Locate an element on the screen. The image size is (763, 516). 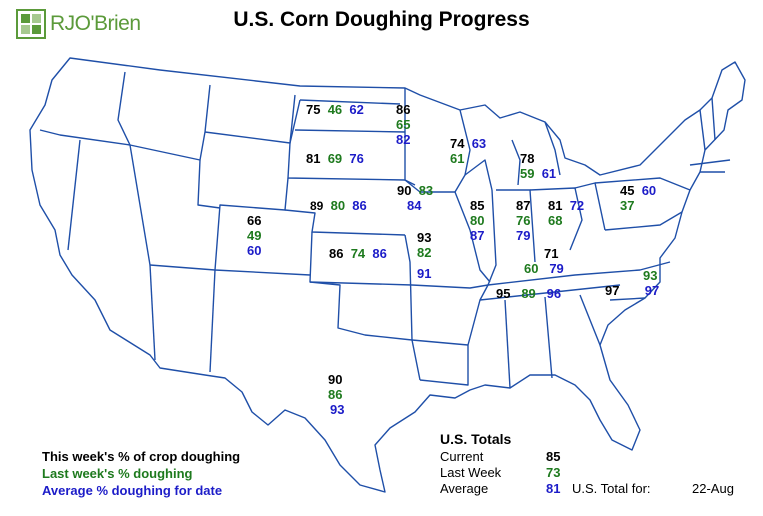
last-week-value: 74 is located at coordinates (358, 253).